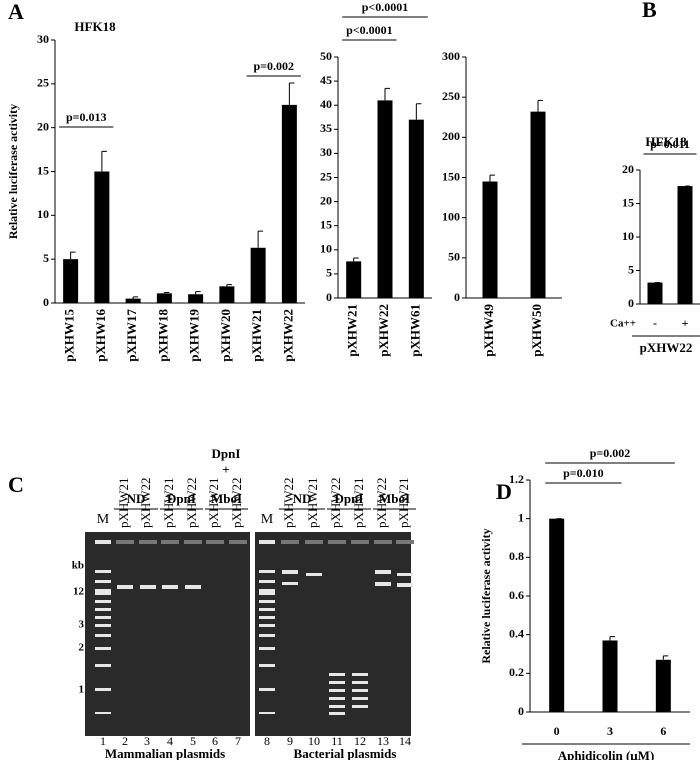 Image resolution: width=700 pixels, height=760 pixels. Describe the element at coordinates (414, 330) in the screenshot. I see `x-tick-label: pXHW61` at that location.